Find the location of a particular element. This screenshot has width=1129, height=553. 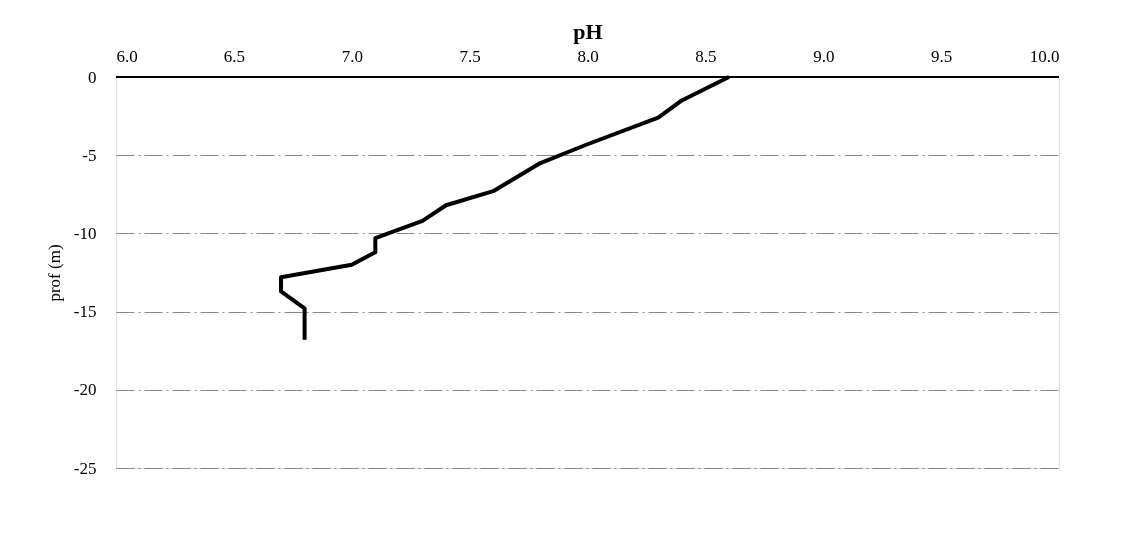

x-tick-label: 8.0 is located at coordinates (588, 56).